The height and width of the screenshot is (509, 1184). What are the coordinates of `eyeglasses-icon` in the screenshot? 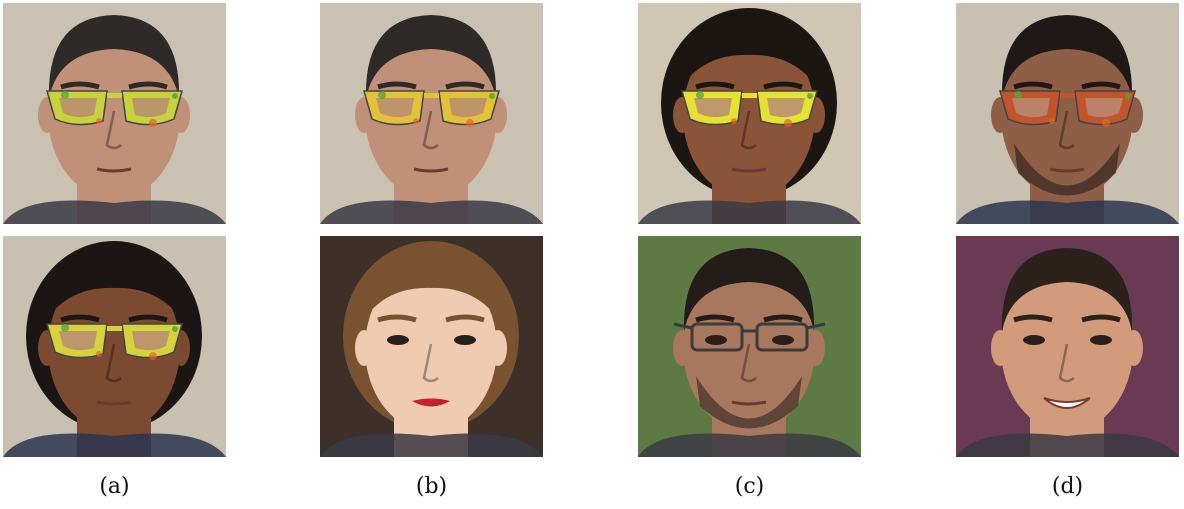 It's located at (749, 337).